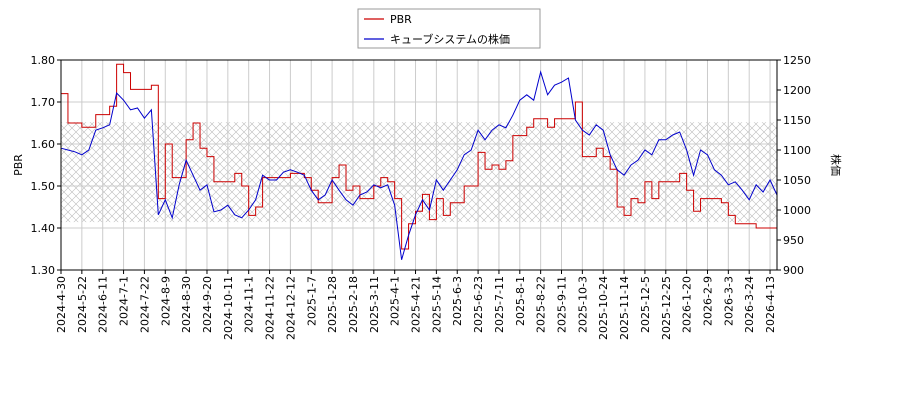 The image size is (900, 404). What do you see at coordinates (793, 270) in the screenshot?
I see `y2-tick-label: 900` at bounding box center [793, 270].